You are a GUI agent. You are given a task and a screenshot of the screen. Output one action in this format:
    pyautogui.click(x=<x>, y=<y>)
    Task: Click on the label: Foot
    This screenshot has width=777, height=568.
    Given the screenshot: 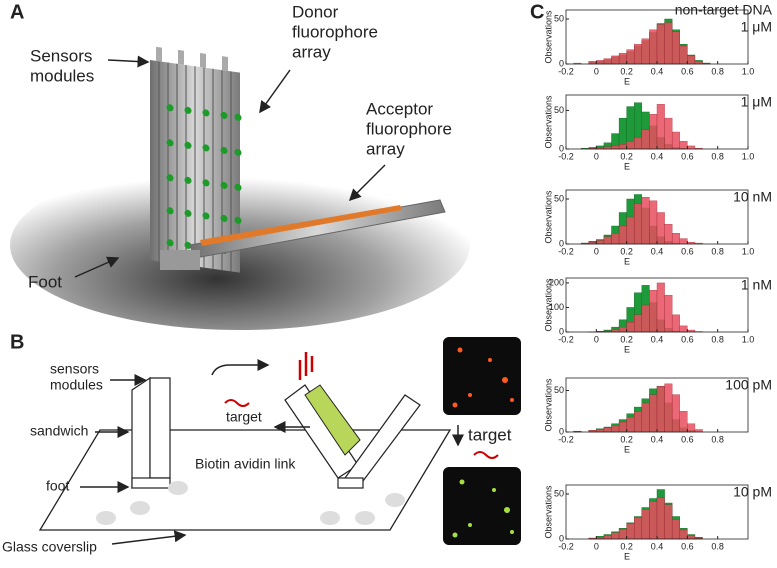 What is the action you would take?
    pyautogui.click(x=45, y=281)
    